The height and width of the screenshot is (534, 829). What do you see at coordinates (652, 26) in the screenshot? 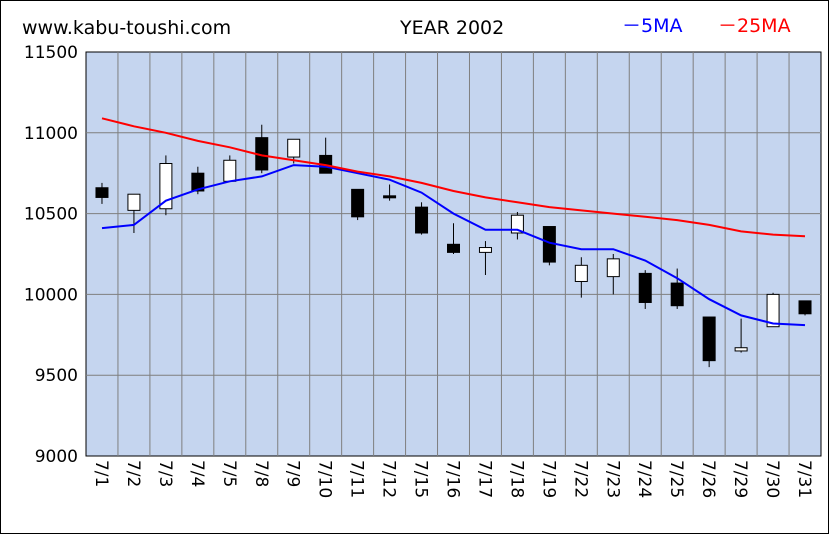
I see `legend-5ma: －5MA` at bounding box center [652, 26].